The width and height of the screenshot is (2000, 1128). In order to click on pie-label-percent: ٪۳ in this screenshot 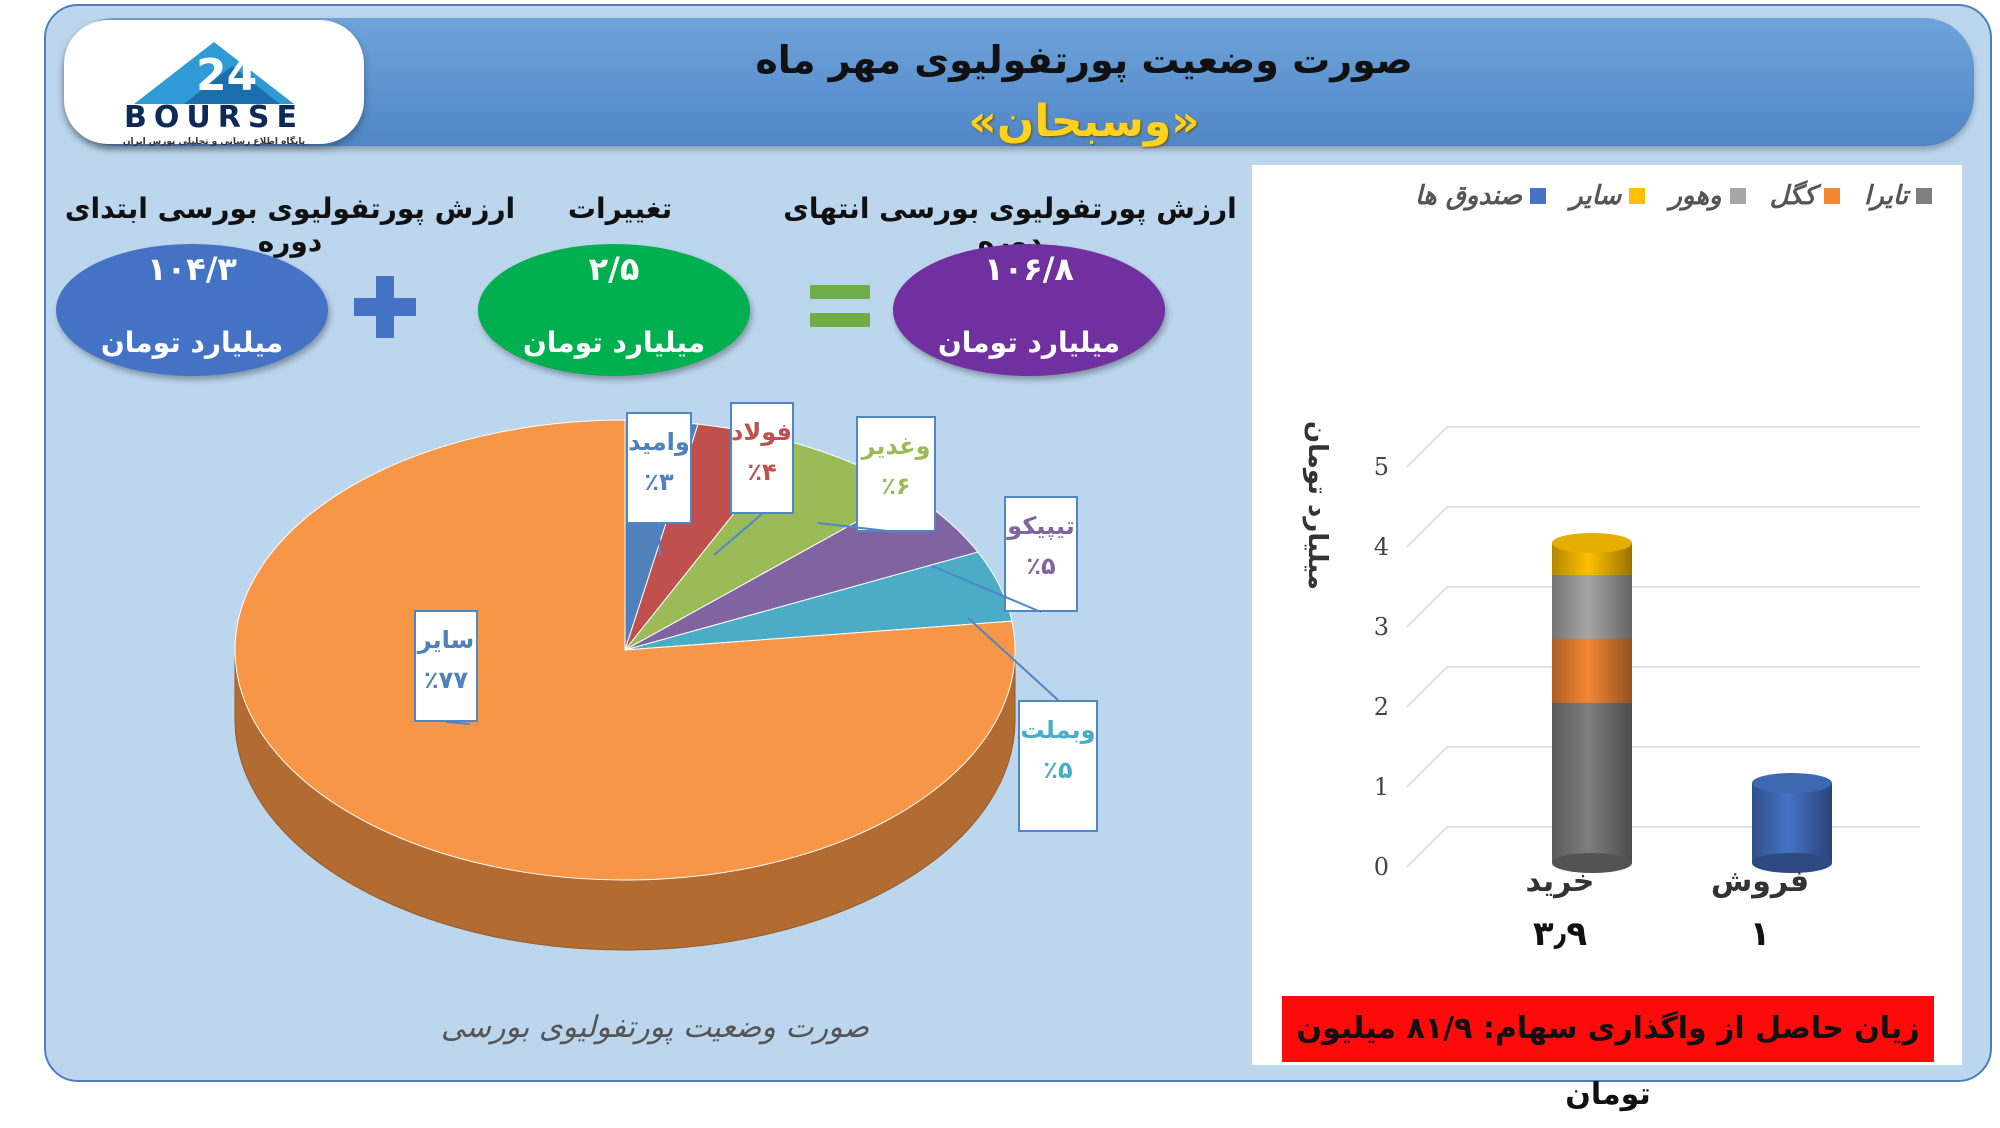, I will do `click(659, 482)`.